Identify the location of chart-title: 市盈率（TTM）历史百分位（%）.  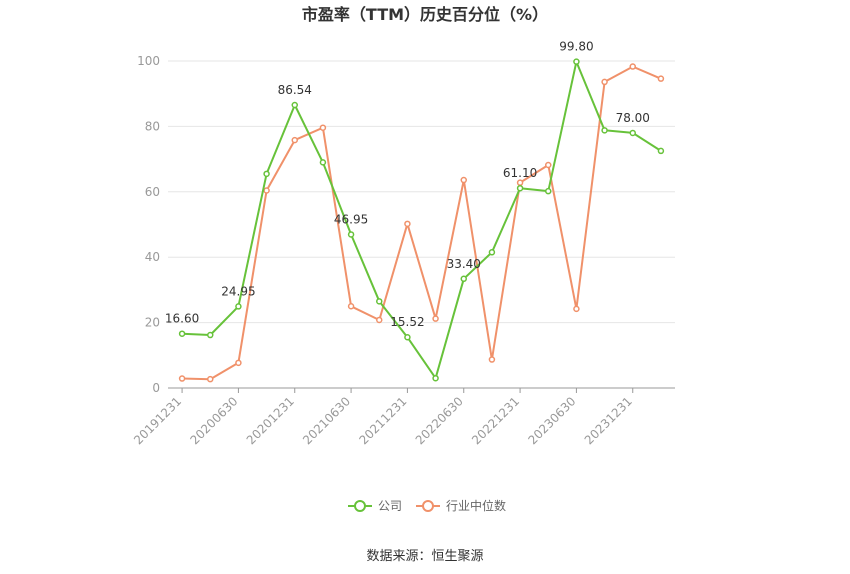
(425, 14).